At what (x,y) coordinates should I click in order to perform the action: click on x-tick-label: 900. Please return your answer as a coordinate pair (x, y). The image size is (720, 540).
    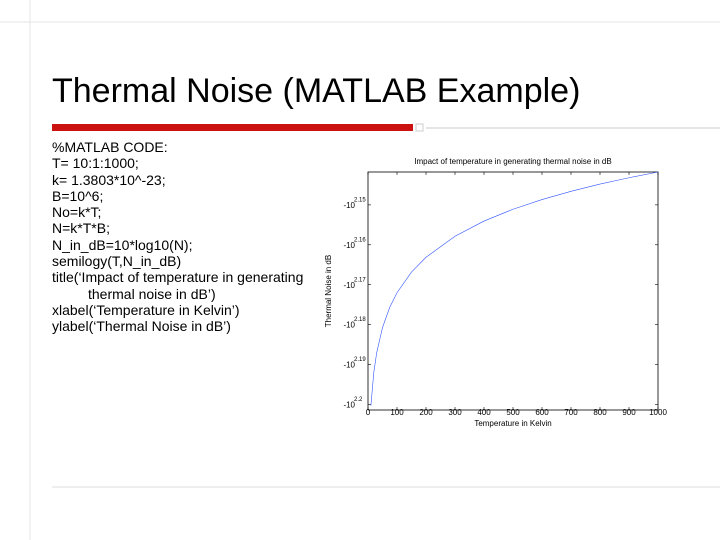
    Looking at the image, I should click on (629, 412).